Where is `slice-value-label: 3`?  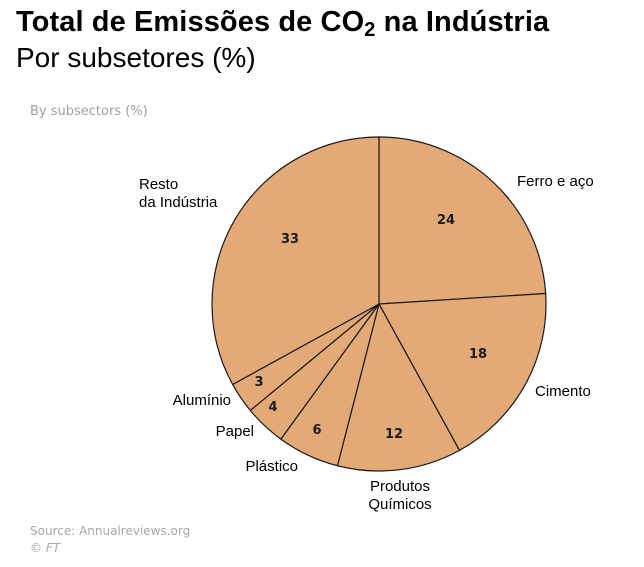 slice-value-label: 3 is located at coordinates (258, 382).